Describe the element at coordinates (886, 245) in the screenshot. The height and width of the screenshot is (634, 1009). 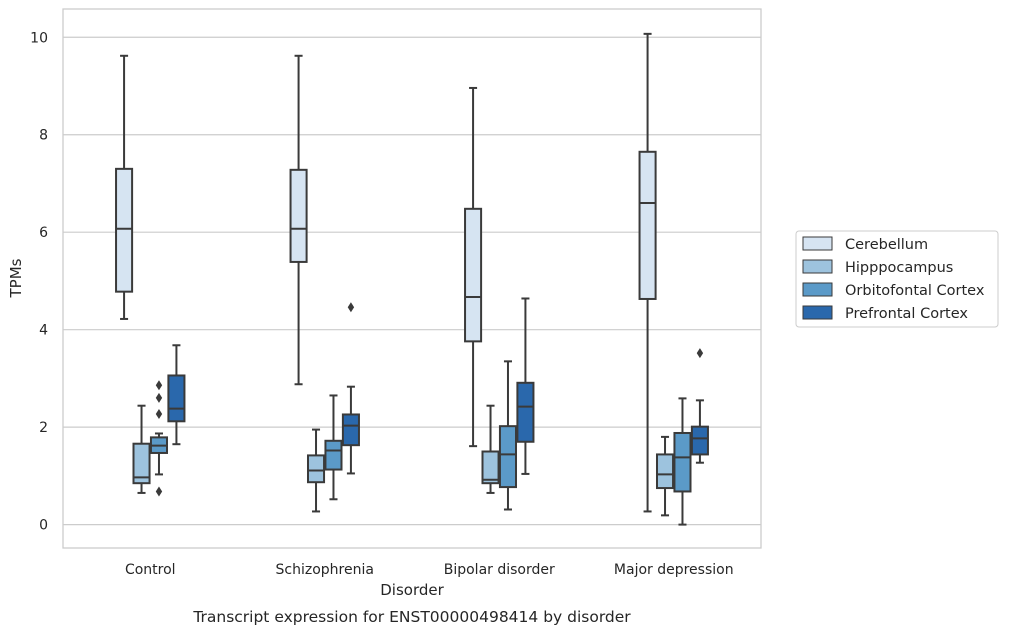
I see `legend-label: Cerebellum` at that location.